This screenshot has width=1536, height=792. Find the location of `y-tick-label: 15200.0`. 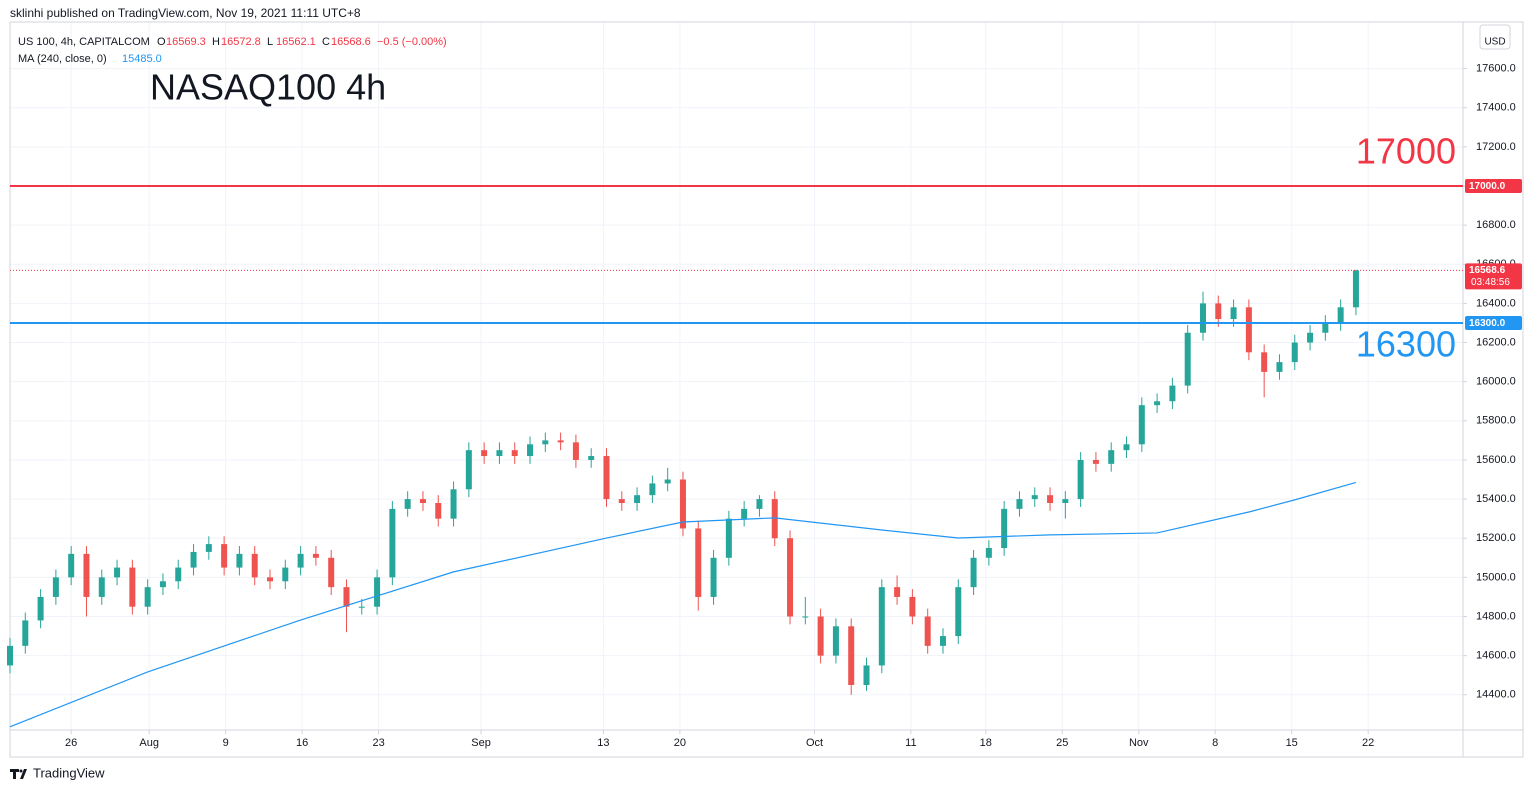

y-tick-label: 15200.0 is located at coordinates (1496, 538).